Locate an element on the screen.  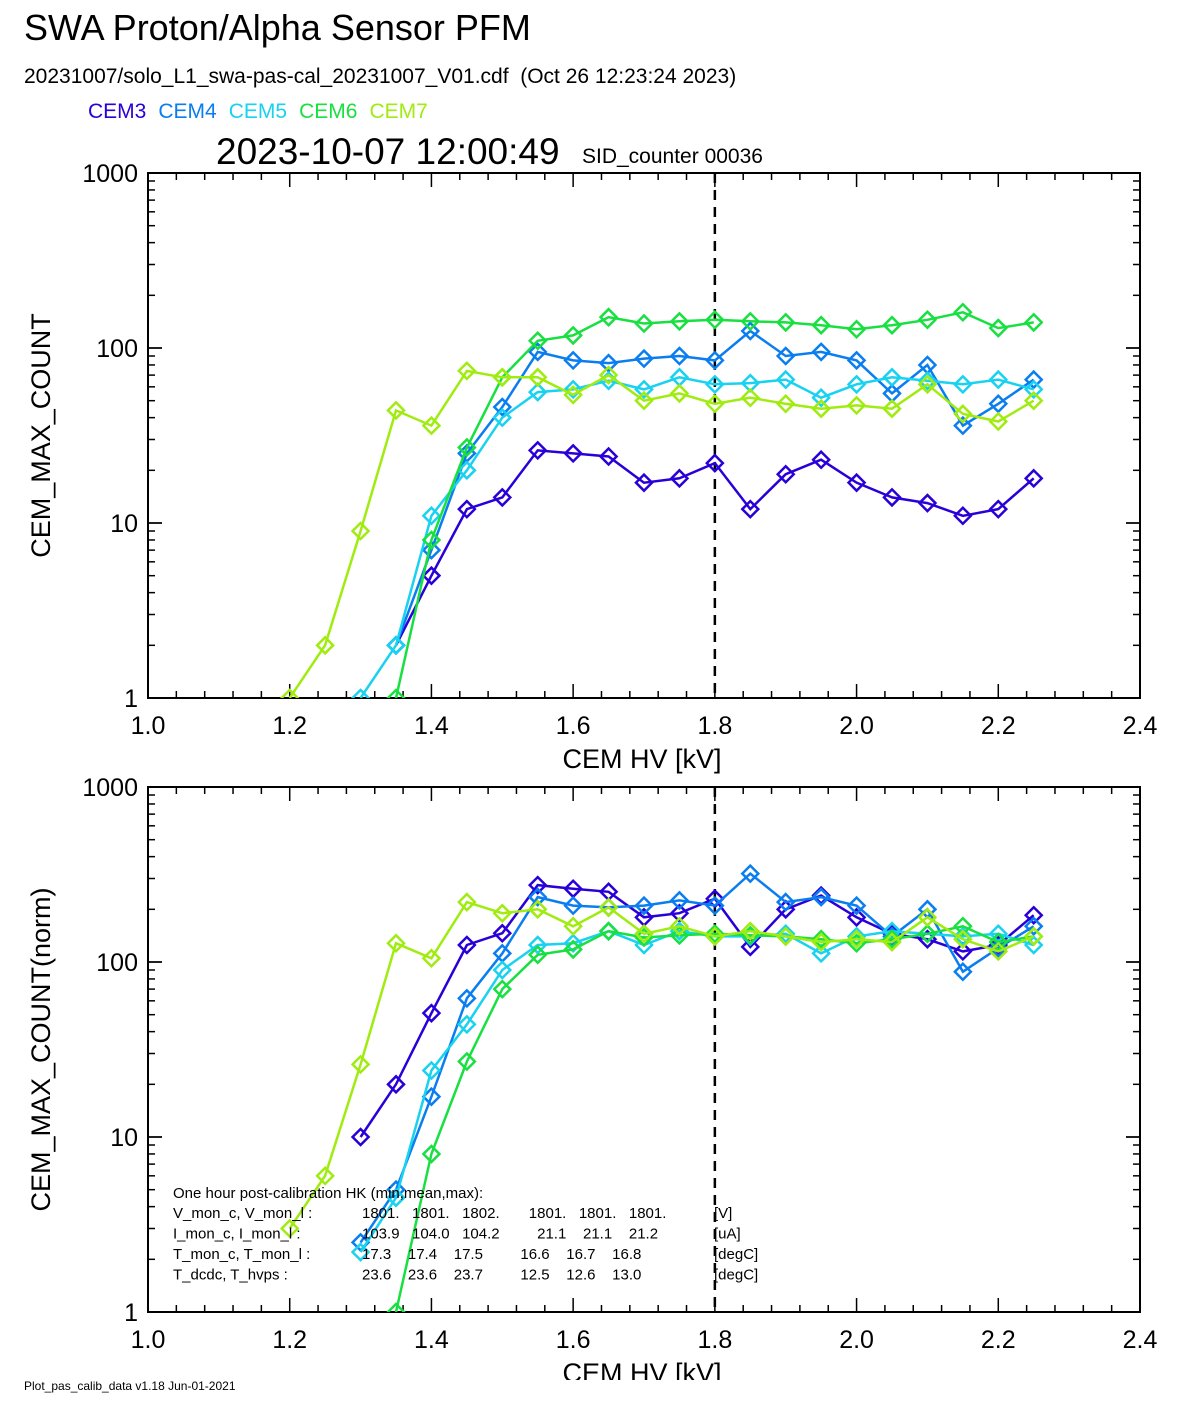
x-tick-label: 1.8 is located at coordinates (714, 1340).